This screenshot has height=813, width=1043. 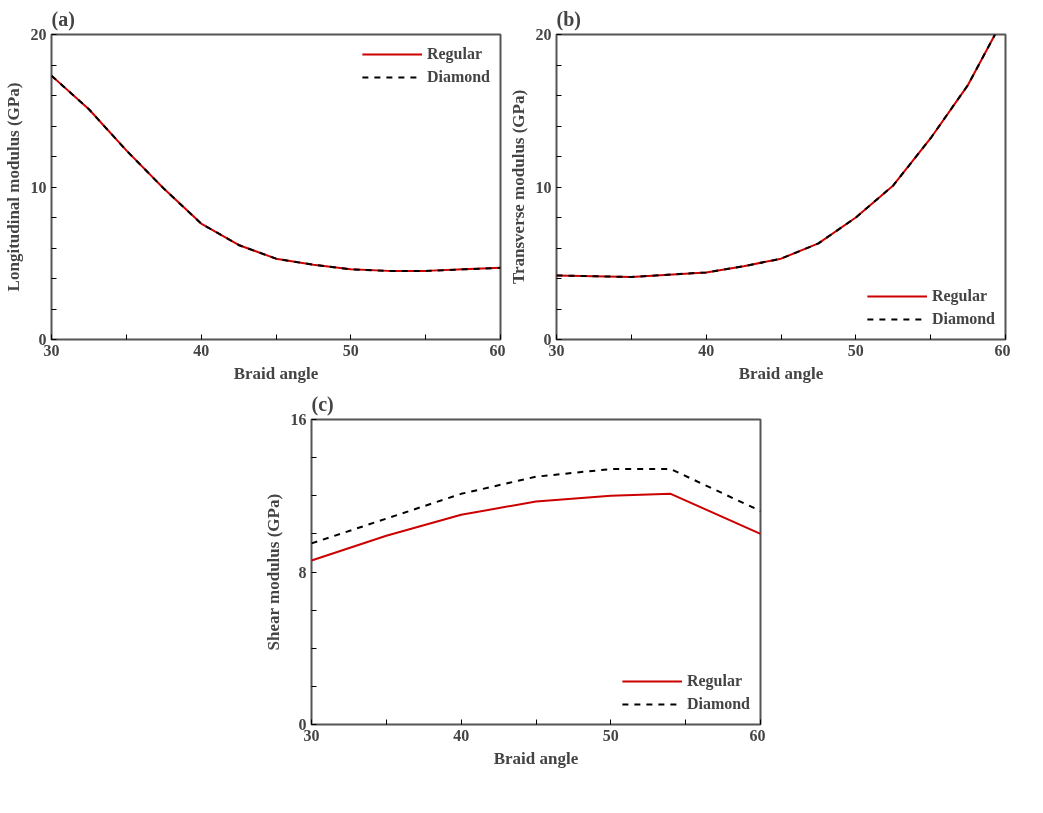 I want to click on line-series, so click(x=536, y=527).